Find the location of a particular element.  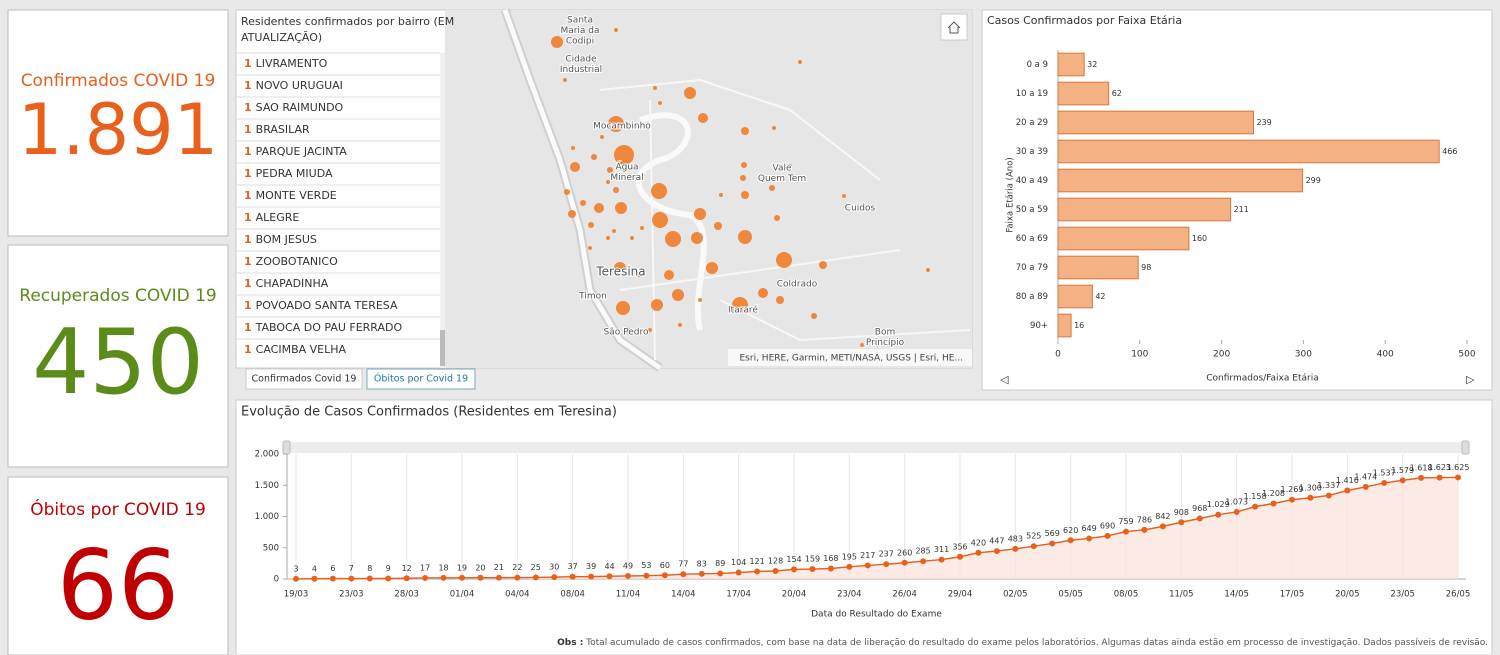

value-label: 42 is located at coordinates (1100, 296).